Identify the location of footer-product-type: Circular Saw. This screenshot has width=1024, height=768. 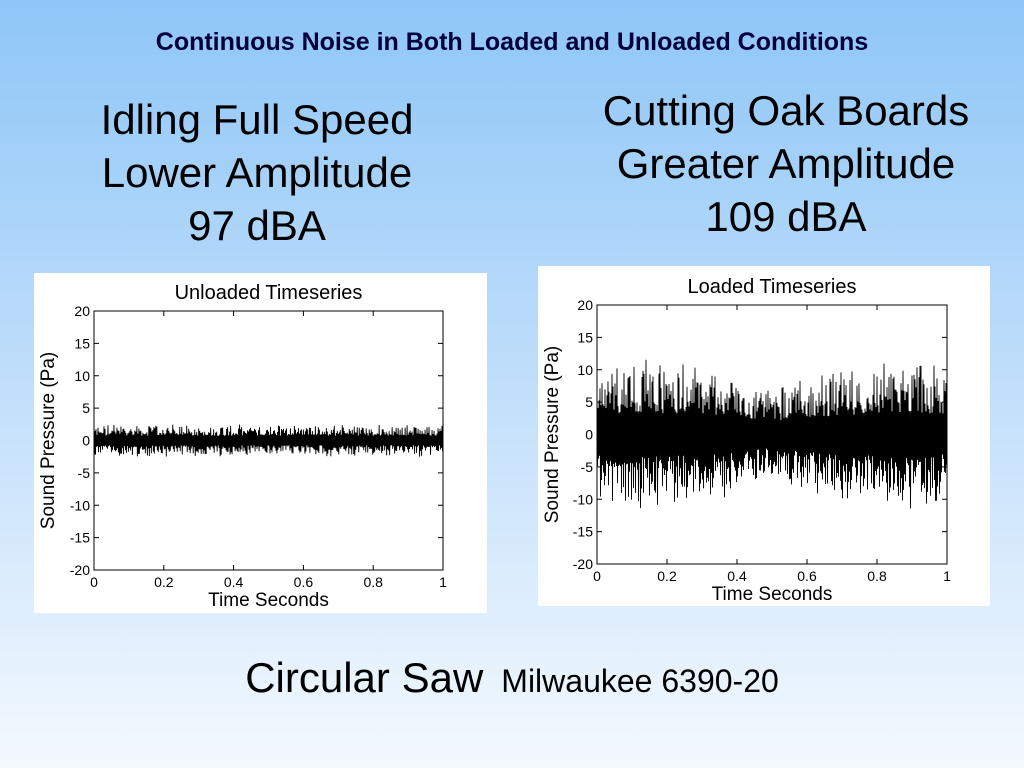
(364, 677).